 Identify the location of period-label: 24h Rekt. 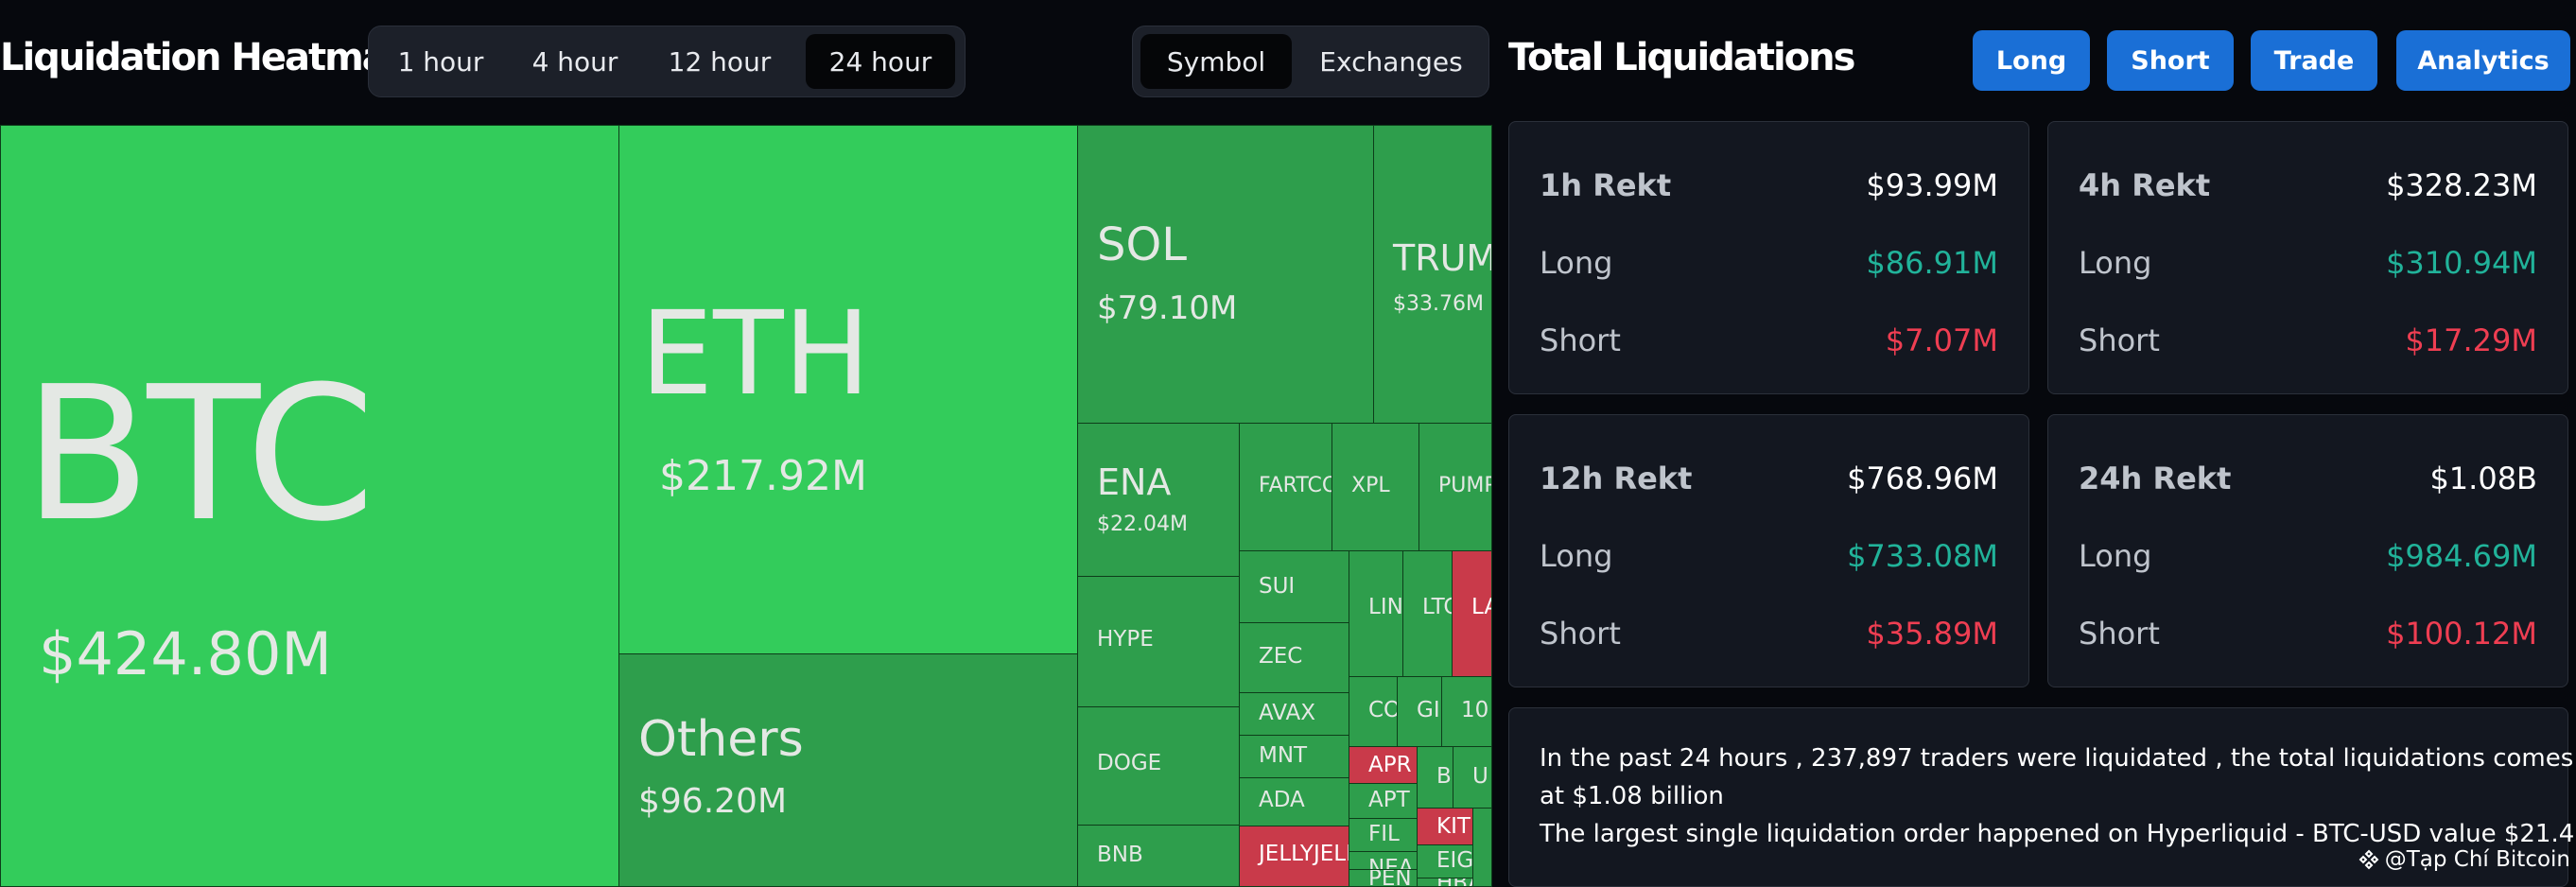
(2155, 478).